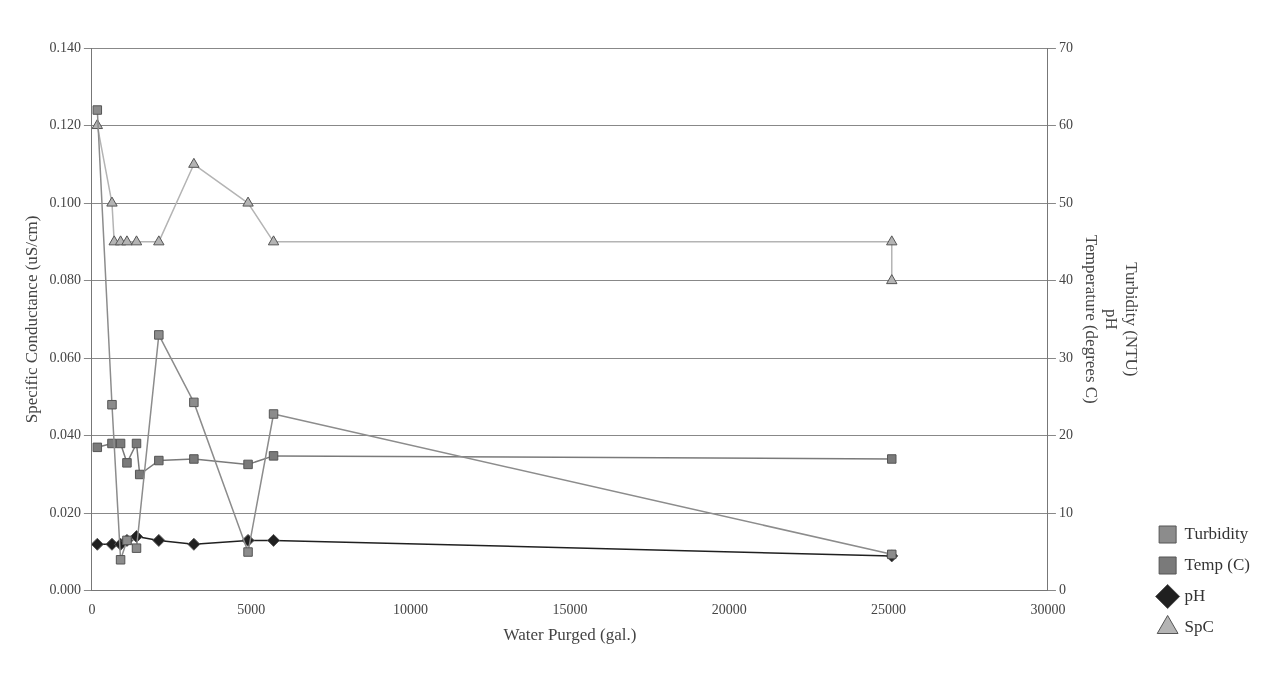 This screenshot has width=1281, height=681. I want to click on legend-label: Temp (C), so click(1217, 564).